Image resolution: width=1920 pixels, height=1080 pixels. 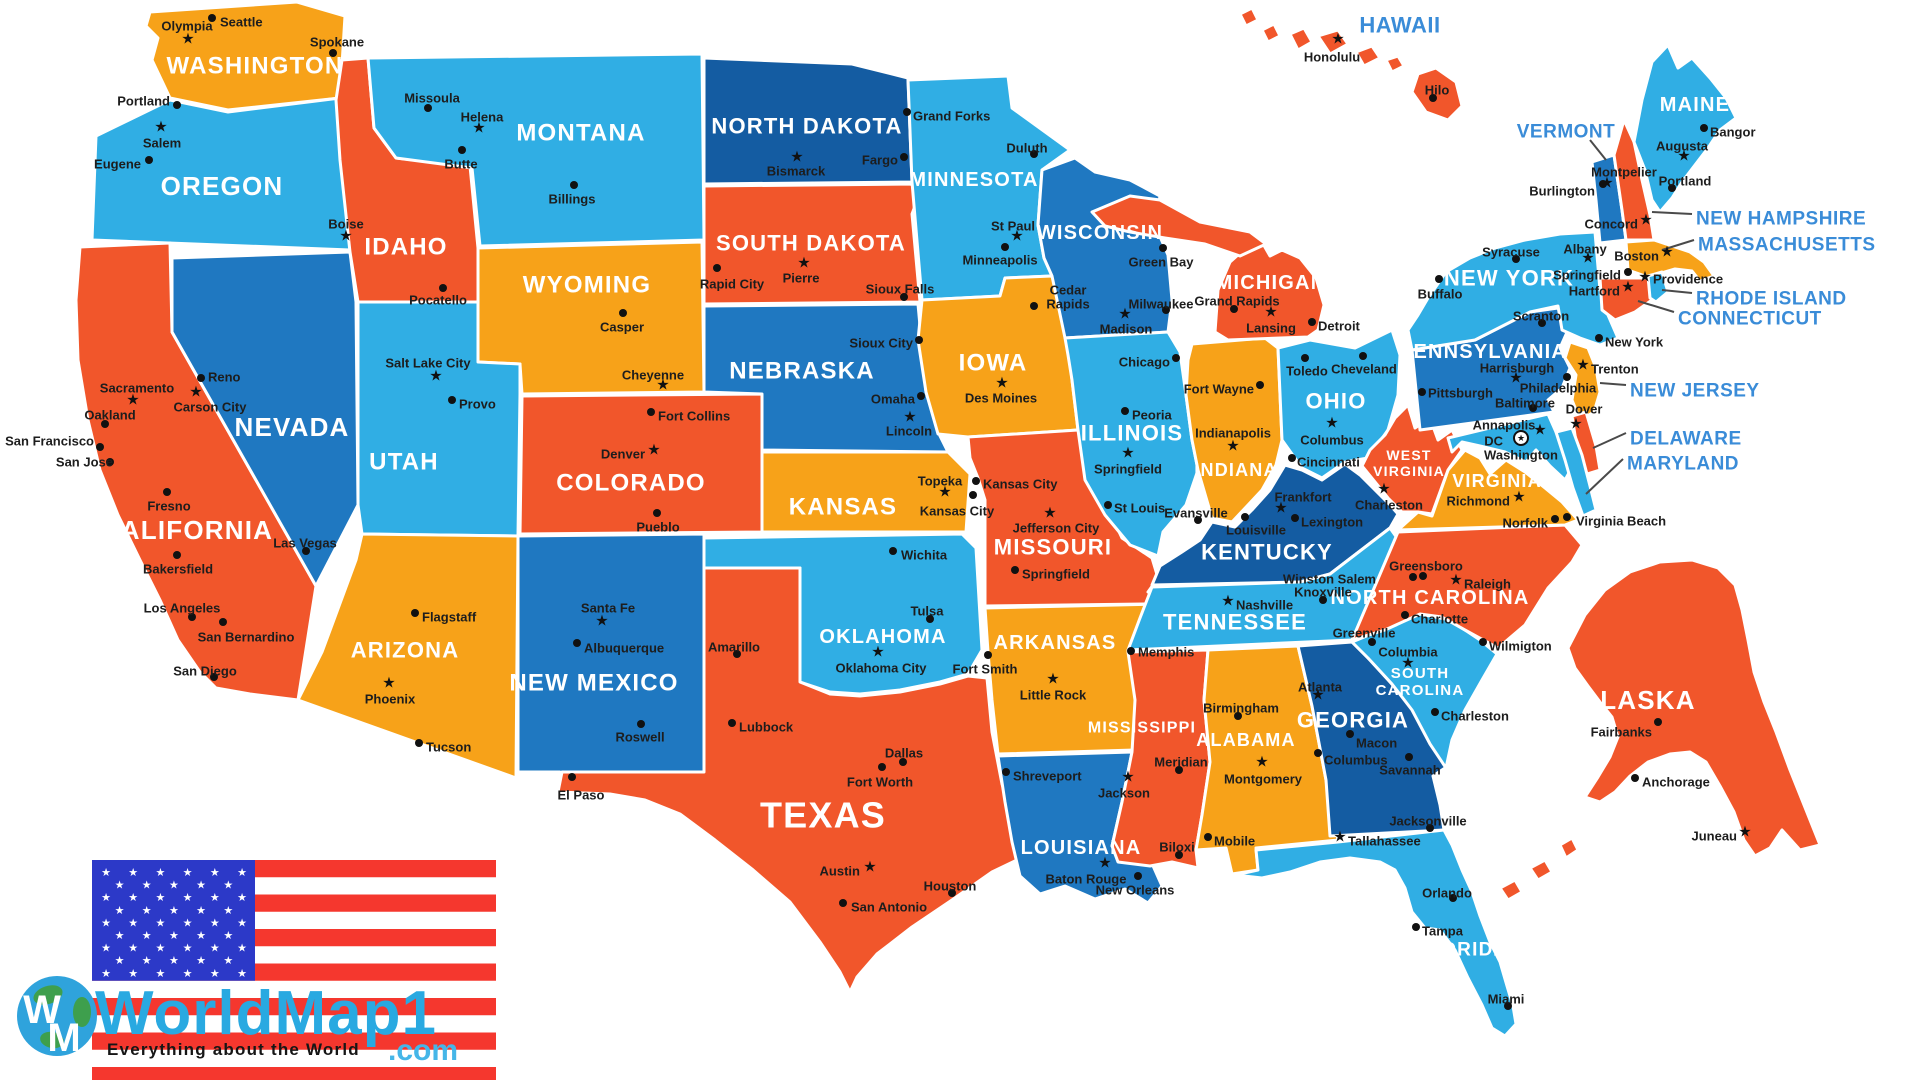 I want to click on city-dot-missoula, so click(x=428, y=108).